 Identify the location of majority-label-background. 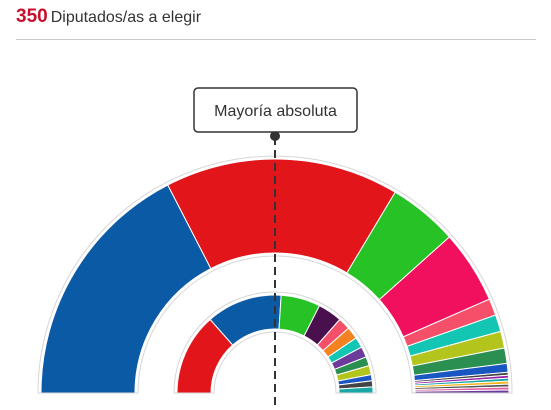
(275, 110).